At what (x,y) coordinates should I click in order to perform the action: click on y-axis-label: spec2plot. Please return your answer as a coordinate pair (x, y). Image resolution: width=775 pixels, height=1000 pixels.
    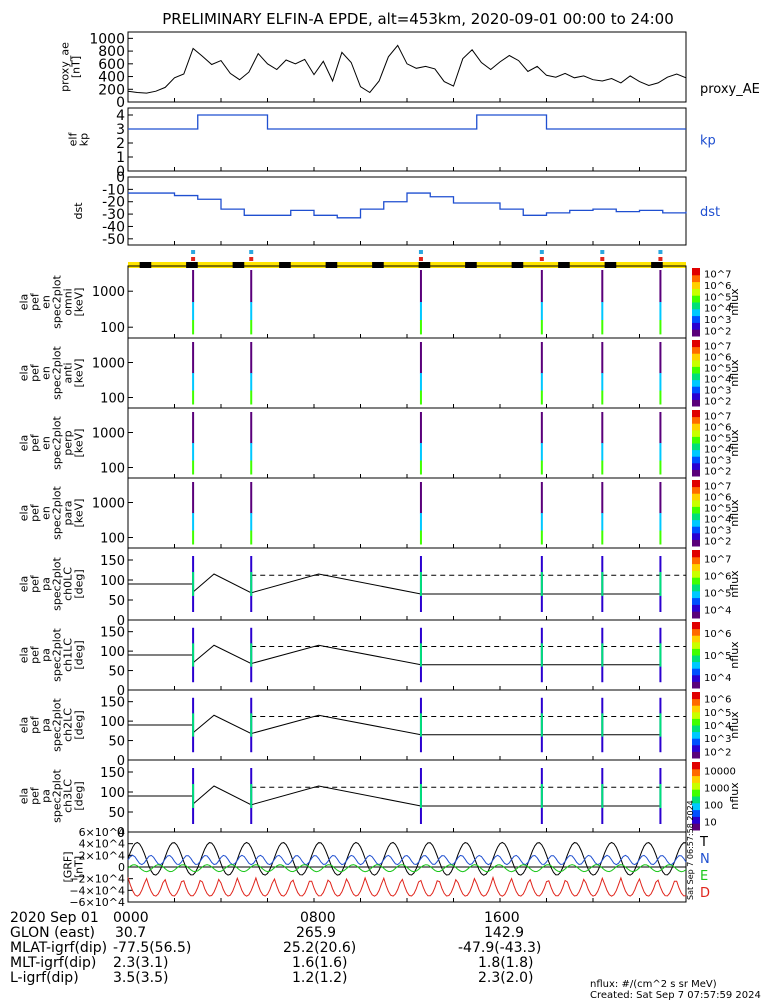
    Looking at the image, I should click on (57, 513).